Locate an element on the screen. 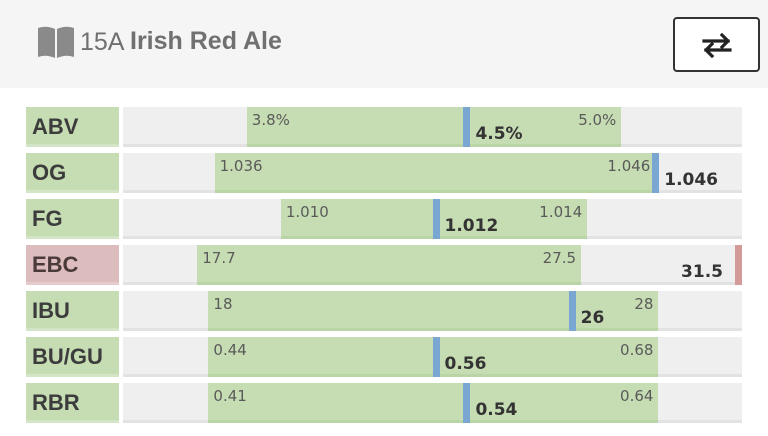 This screenshot has width=768, height=436. stat-row-og: OG 1.036 1.046 1.046 is located at coordinates (384, 173).